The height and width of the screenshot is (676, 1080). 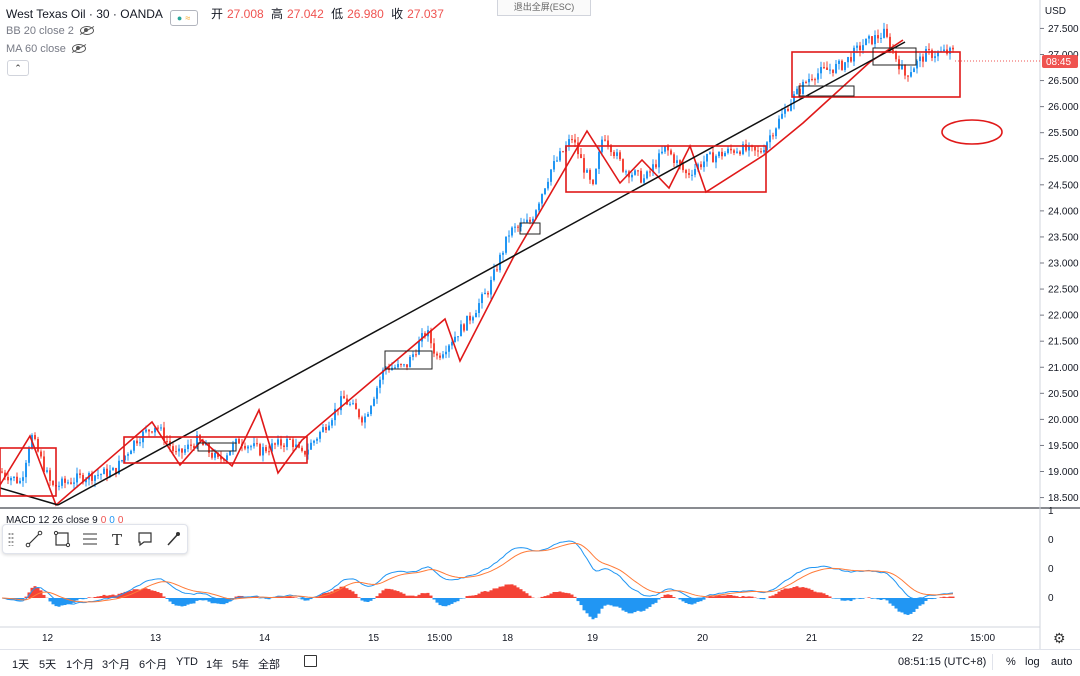 I want to click on indicator-ma: MA 60 close, so click(x=46, y=49).